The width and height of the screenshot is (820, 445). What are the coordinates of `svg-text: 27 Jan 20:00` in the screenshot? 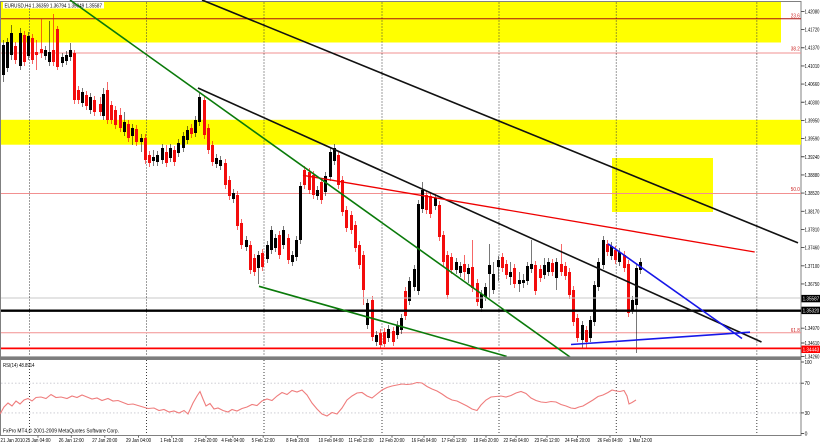 It's located at (104, 441).